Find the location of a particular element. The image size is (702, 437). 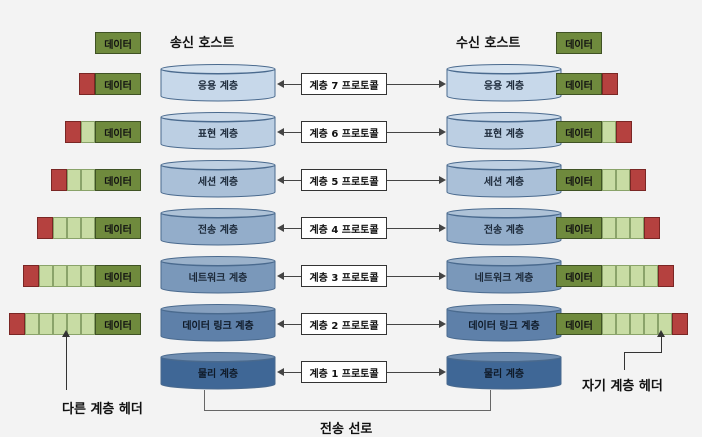

other-layer-header-label: 다른 계층 헤더 is located at coordinates (102, 409).